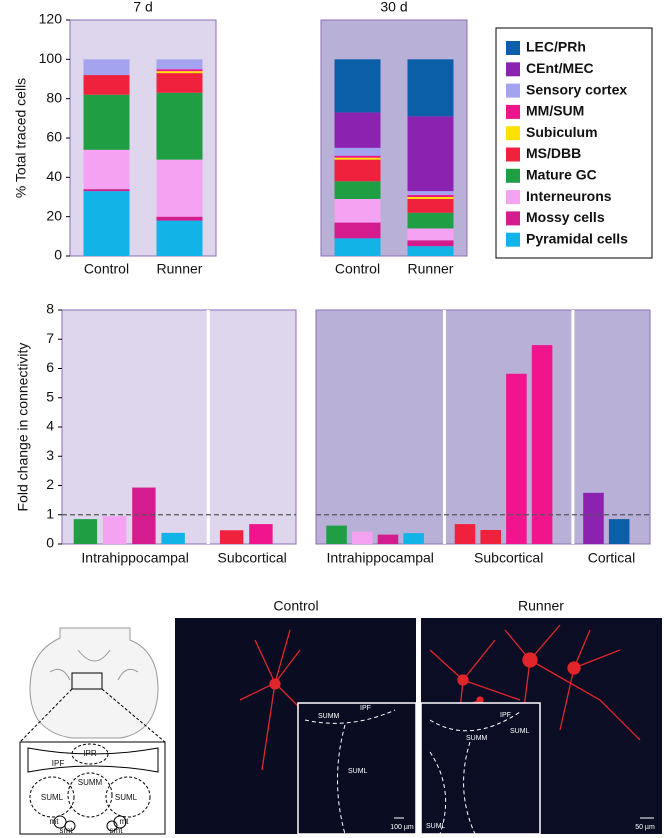 The height and width of the screenshot is (838, 664). I want to click on x-tick-label: Control, so click(106, 269).